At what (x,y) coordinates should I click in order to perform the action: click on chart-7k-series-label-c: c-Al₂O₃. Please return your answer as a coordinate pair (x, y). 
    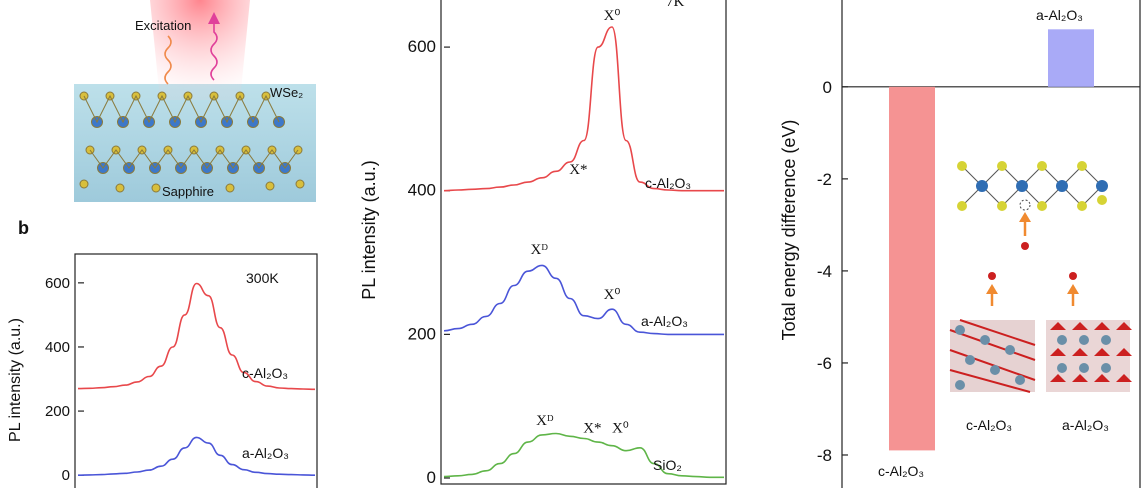
    Looking at the image, I should click on (668, 183).